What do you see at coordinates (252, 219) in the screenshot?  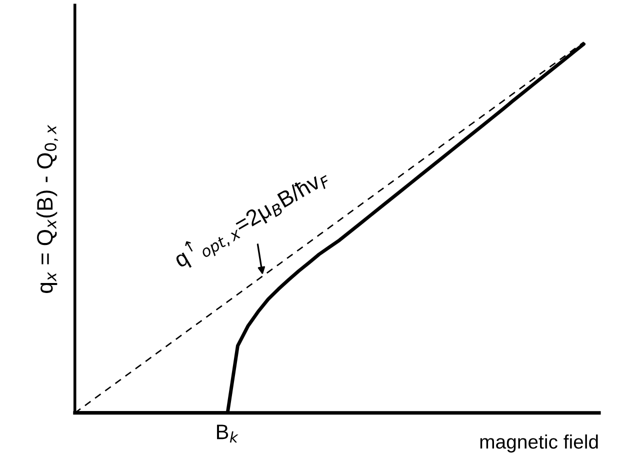 I see `annotation: q$^{↑}$$_{opt,x}$=2μ$_{B}$B/ħv$_{F}$` at bounding box center [252, 219].